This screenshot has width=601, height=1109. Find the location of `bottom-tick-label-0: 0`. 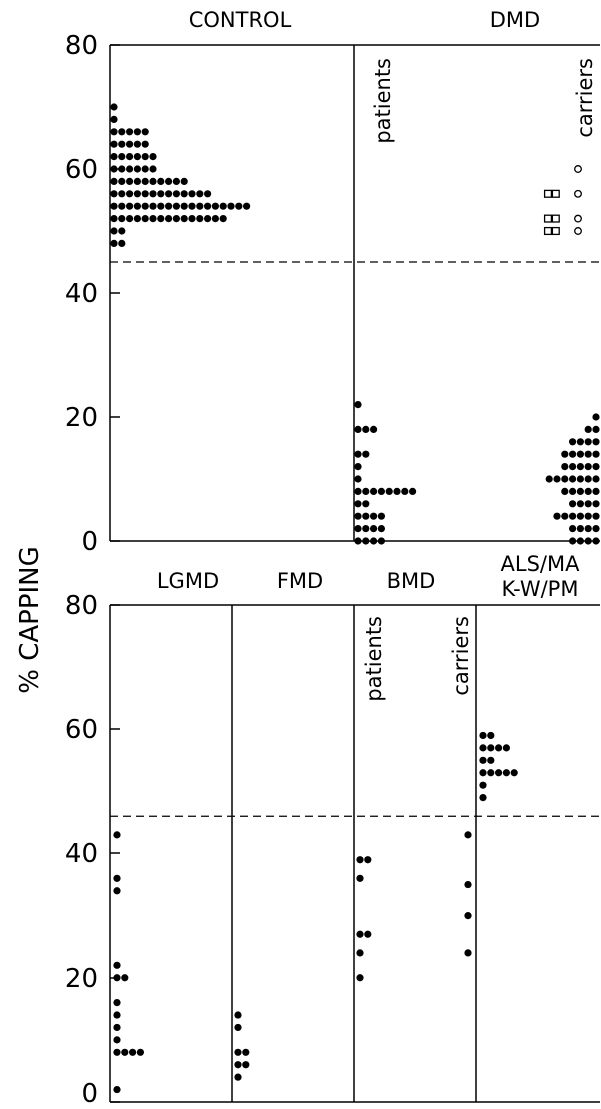

bottom-tick-label-0: 0 is located at coordinates (89, 1092).